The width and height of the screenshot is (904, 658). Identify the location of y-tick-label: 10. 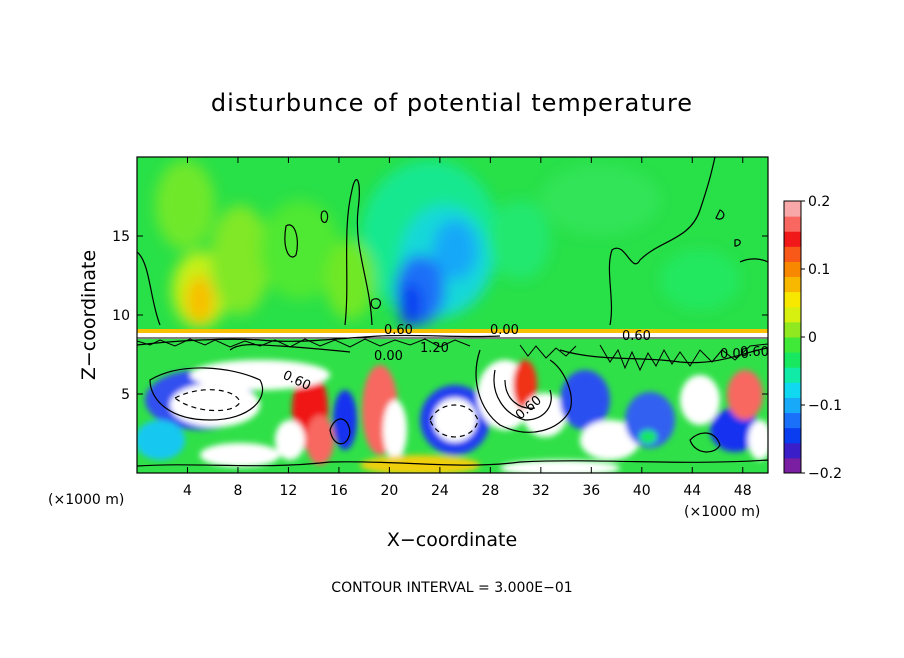
(121, 316).